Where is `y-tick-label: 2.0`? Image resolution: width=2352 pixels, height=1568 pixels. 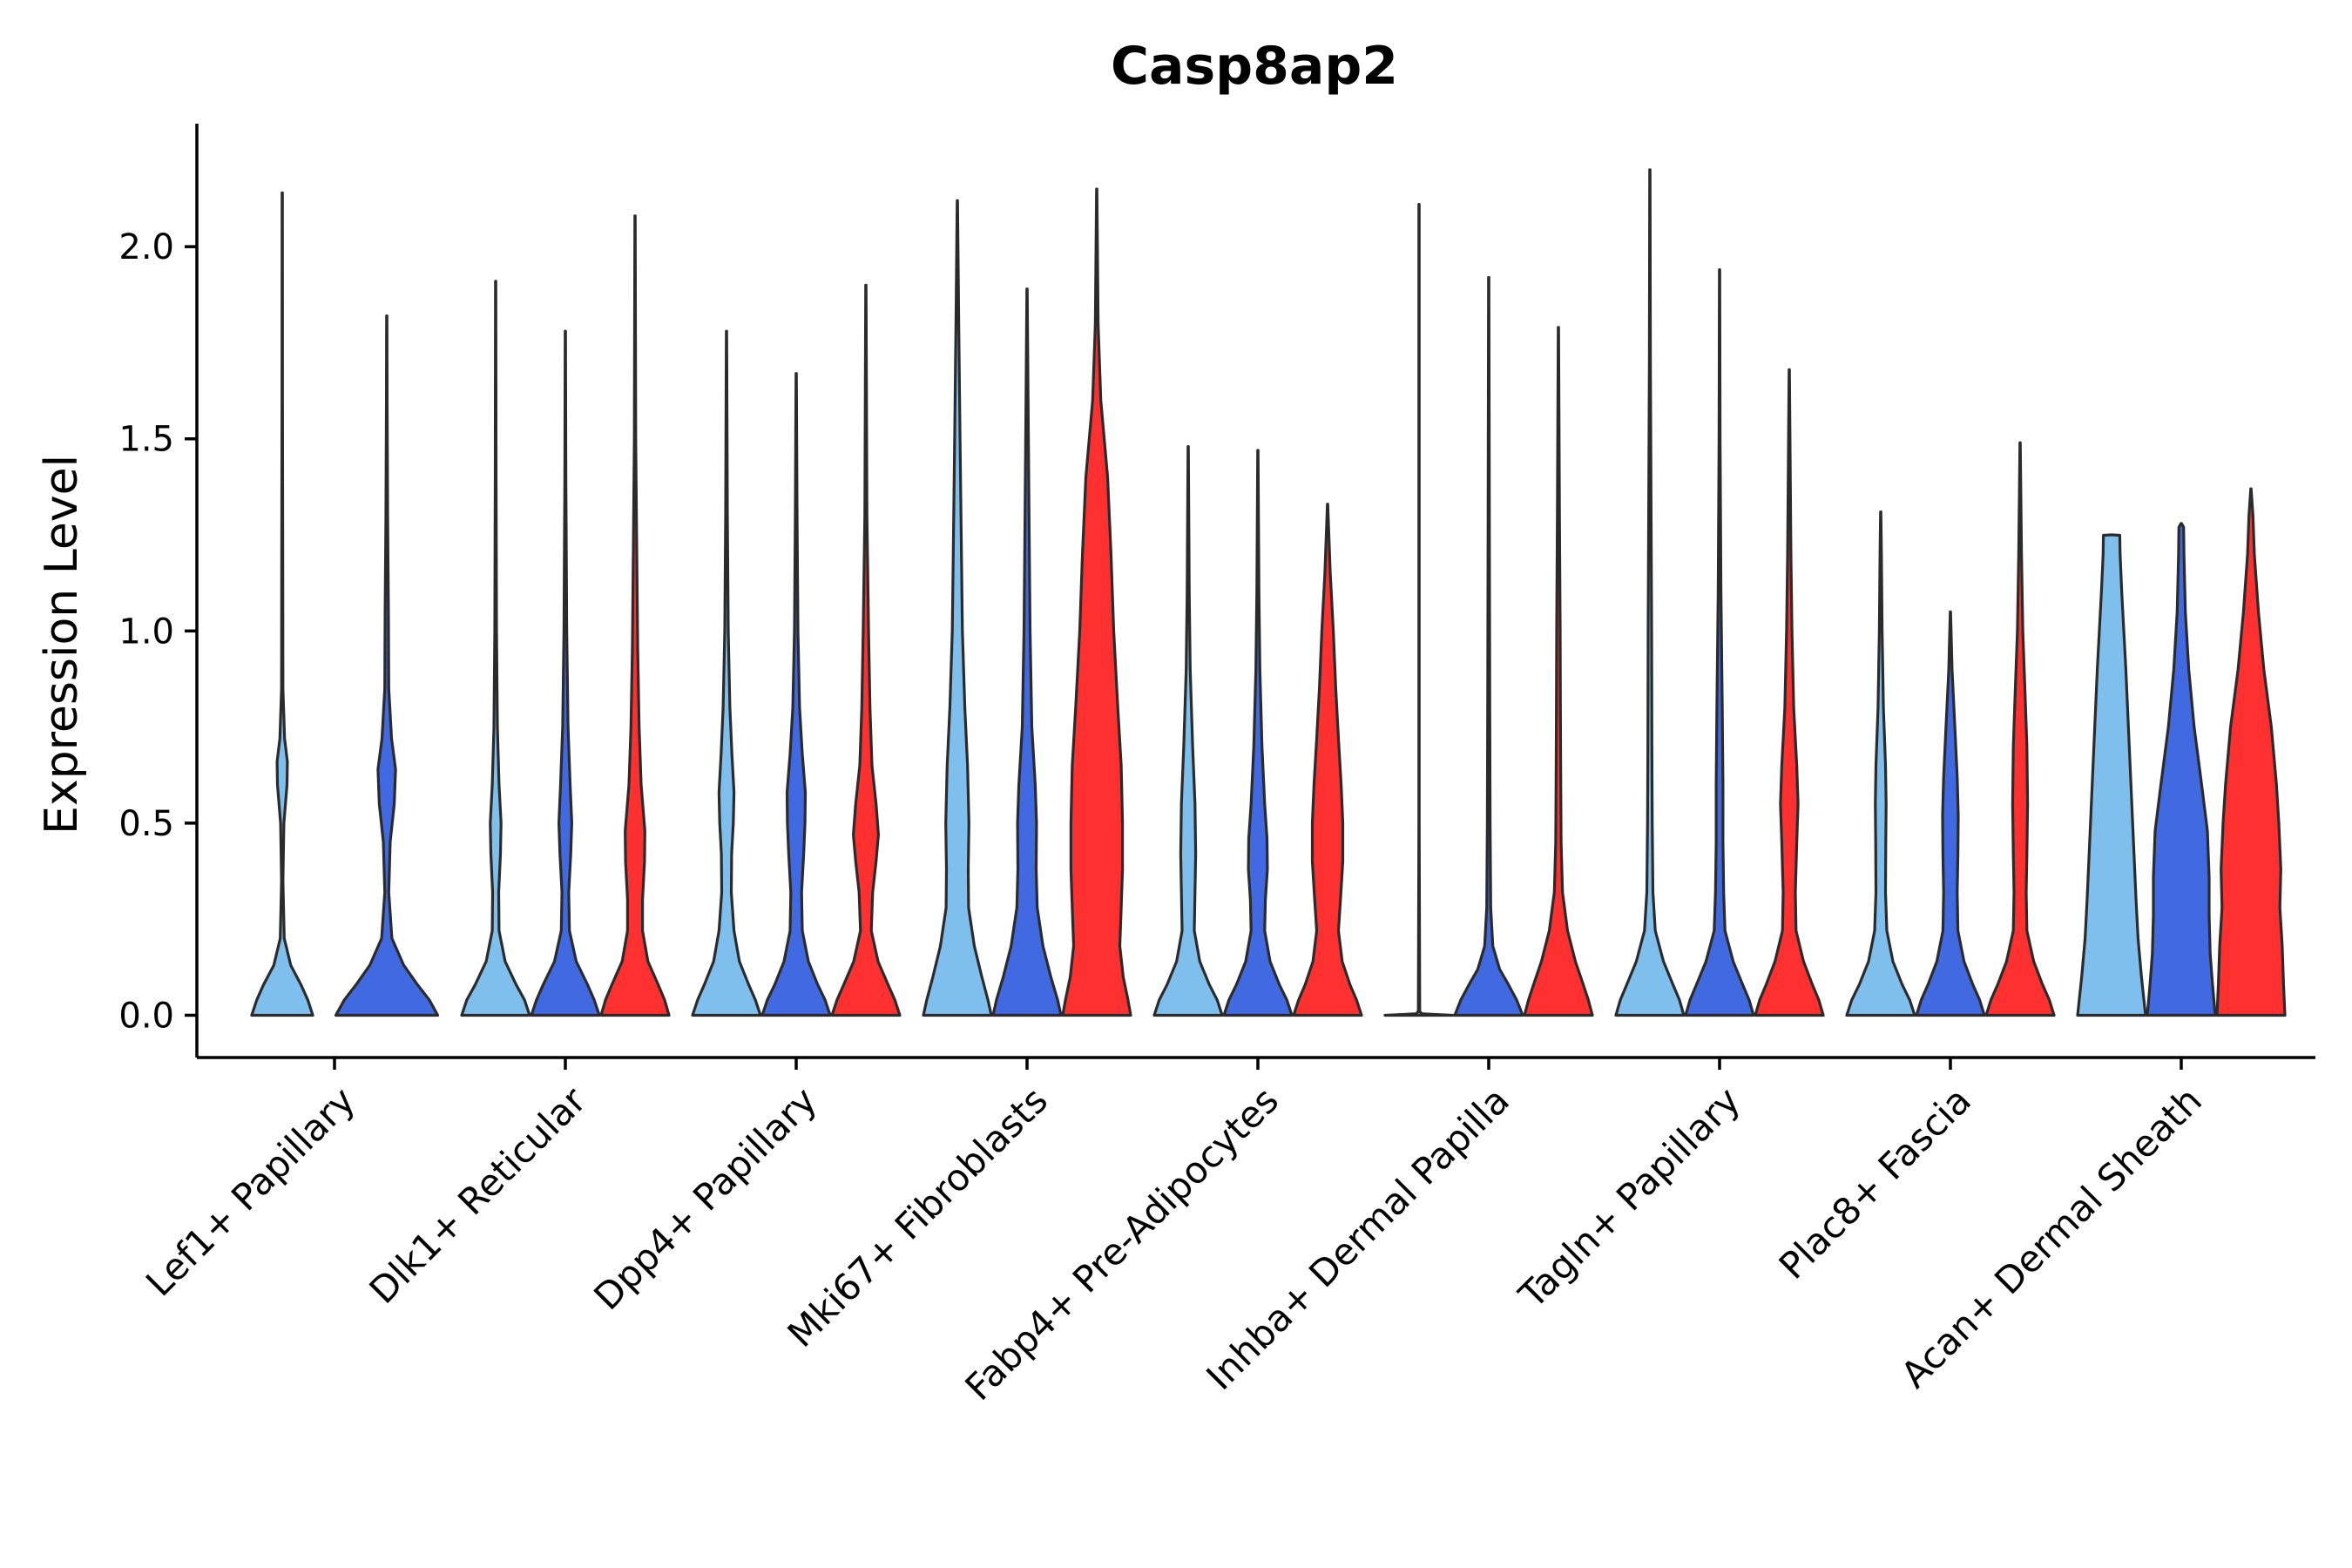 y-tick-label: 2.0 is located at coordinates (146, 247).